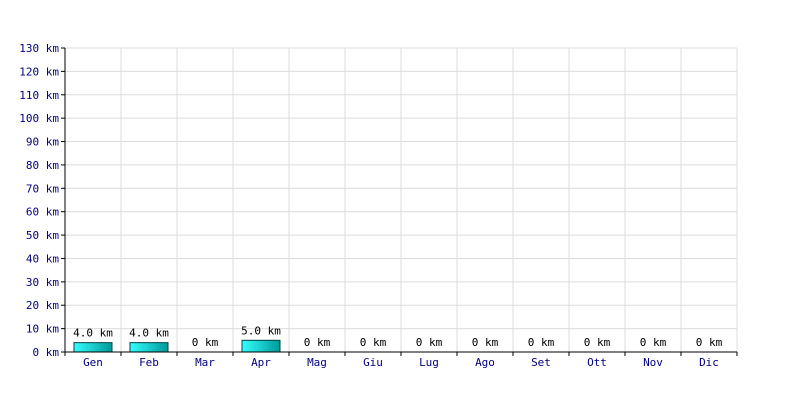 Image resolution: width=800 pixels, height=404 pixels. I want to click on x-tick-label: Dic, so click(709, 362).